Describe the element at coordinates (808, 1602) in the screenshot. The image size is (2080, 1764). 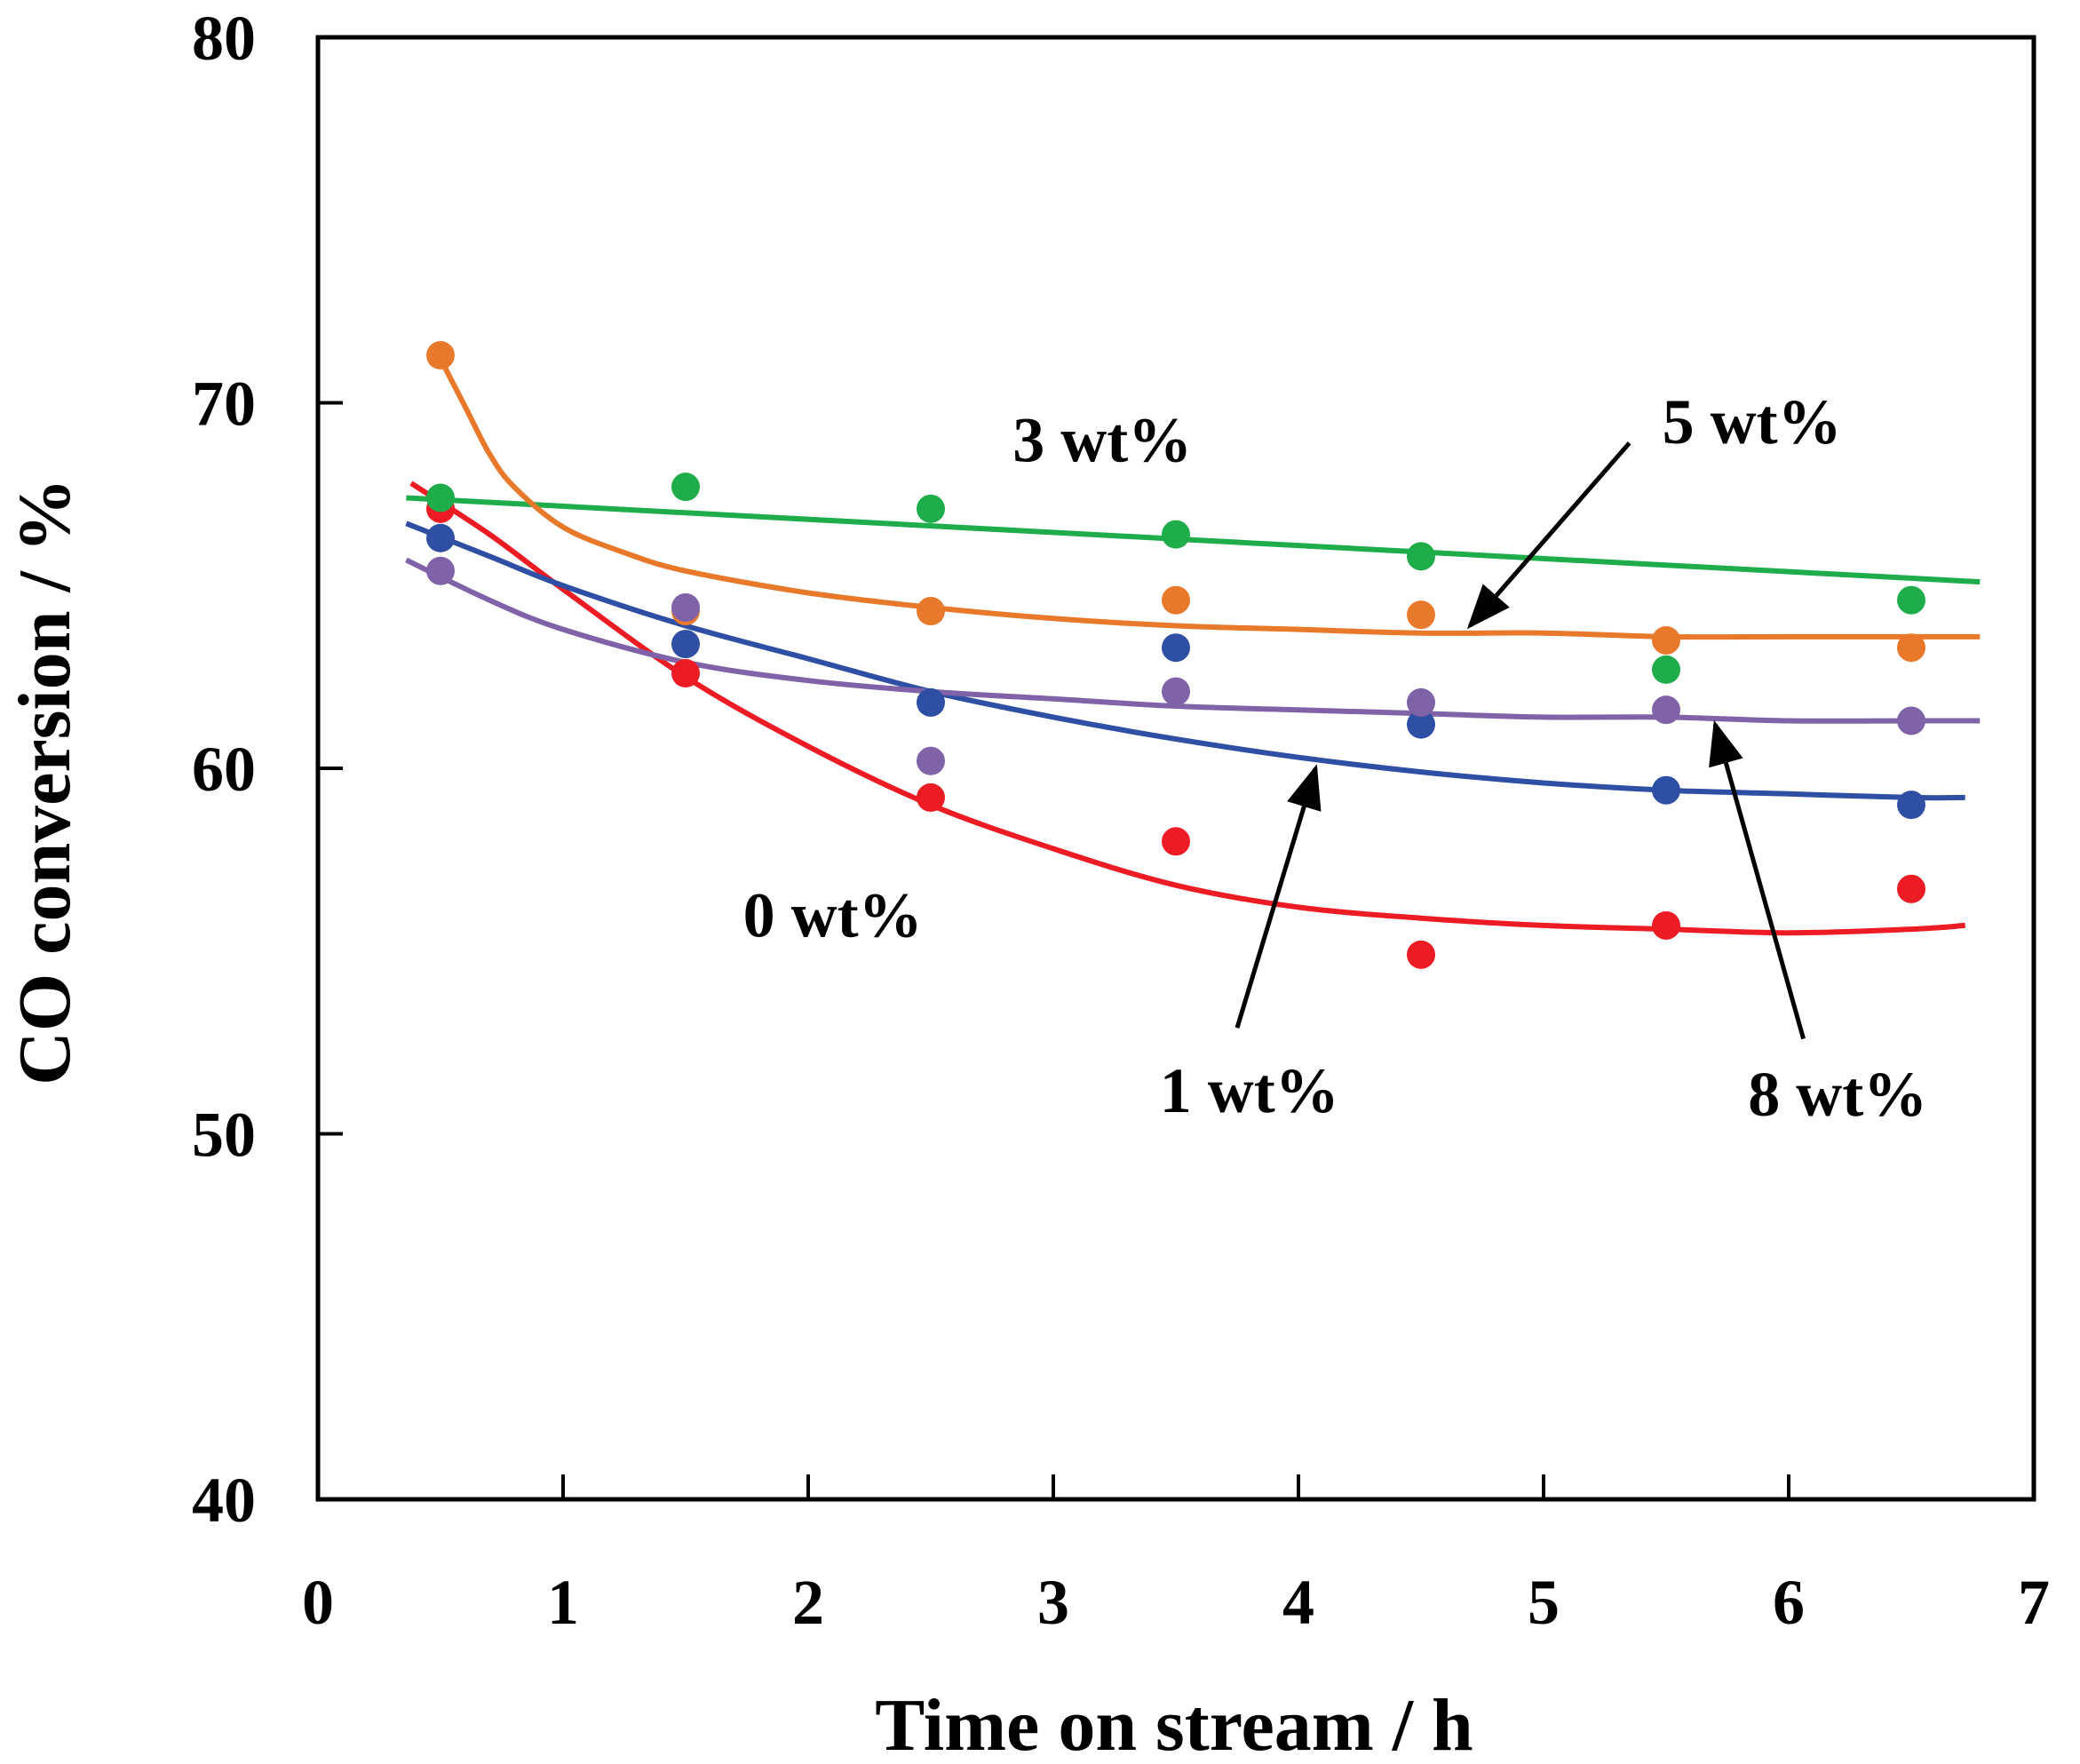
I see `x-tick-label: 2` at that location.